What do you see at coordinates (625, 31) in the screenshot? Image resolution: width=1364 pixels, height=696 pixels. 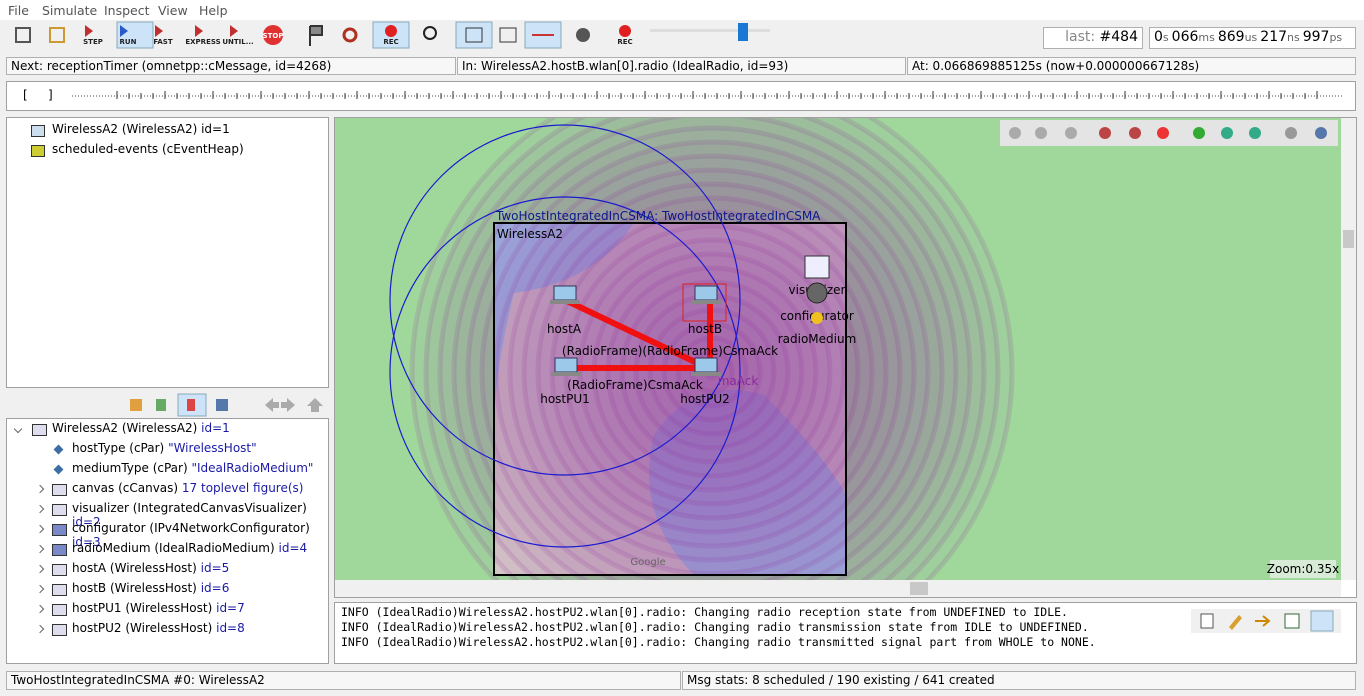 I see `rec-icon` at bounding box center [625, 31].